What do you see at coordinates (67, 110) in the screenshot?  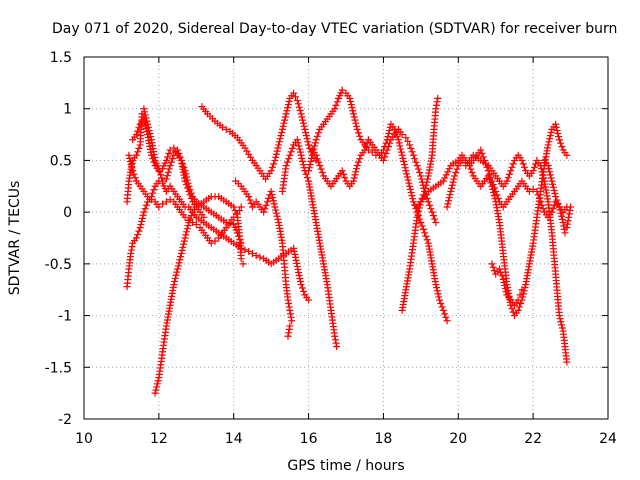 I see `y-tick-label: 1` at bounding box center [67, 110].